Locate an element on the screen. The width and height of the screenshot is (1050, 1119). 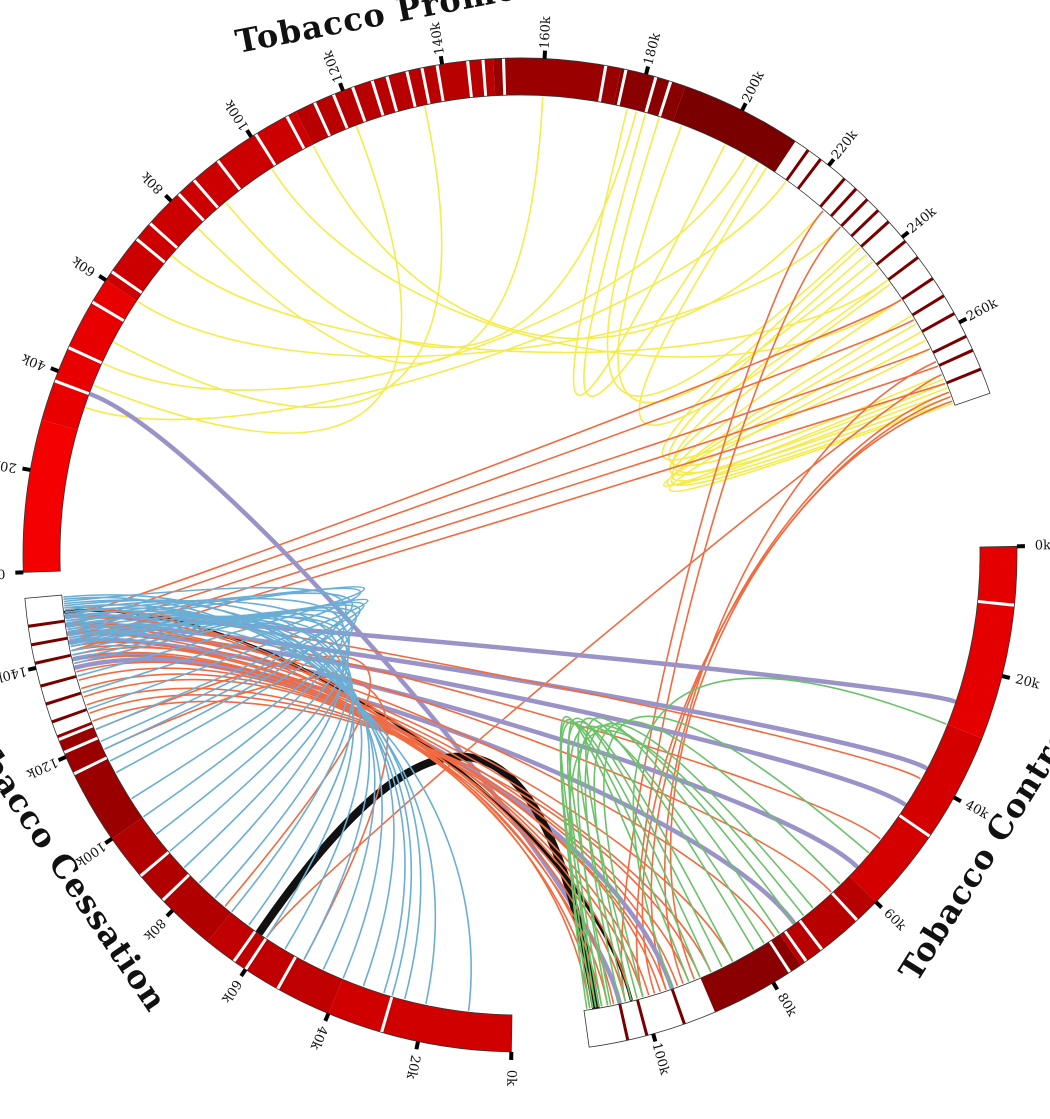
promotion-tick-label-5: 100k is located at coordinates (237, 115).